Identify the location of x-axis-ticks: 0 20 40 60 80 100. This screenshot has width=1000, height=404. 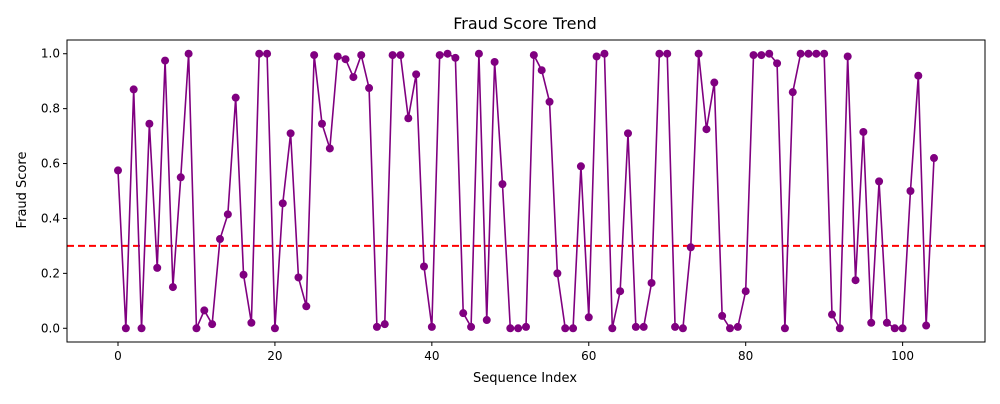
(514, 352).